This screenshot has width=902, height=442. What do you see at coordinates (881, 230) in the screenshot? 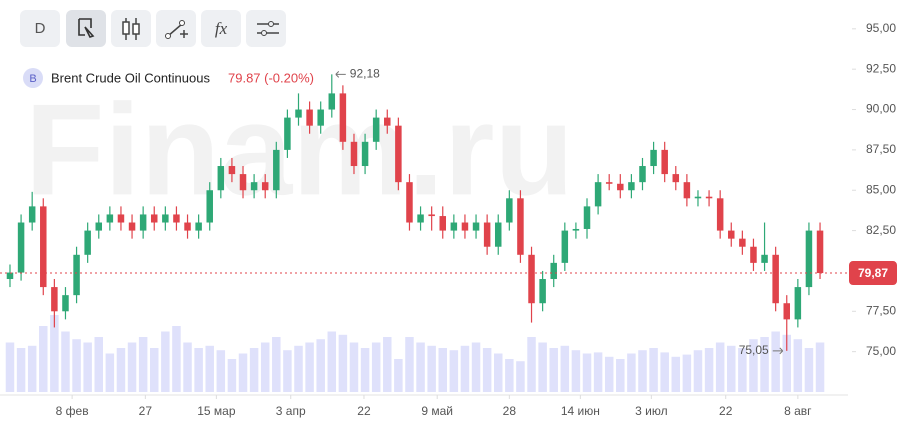
I see `y-tick-label: 82,50` at bounding box center [881, 230].